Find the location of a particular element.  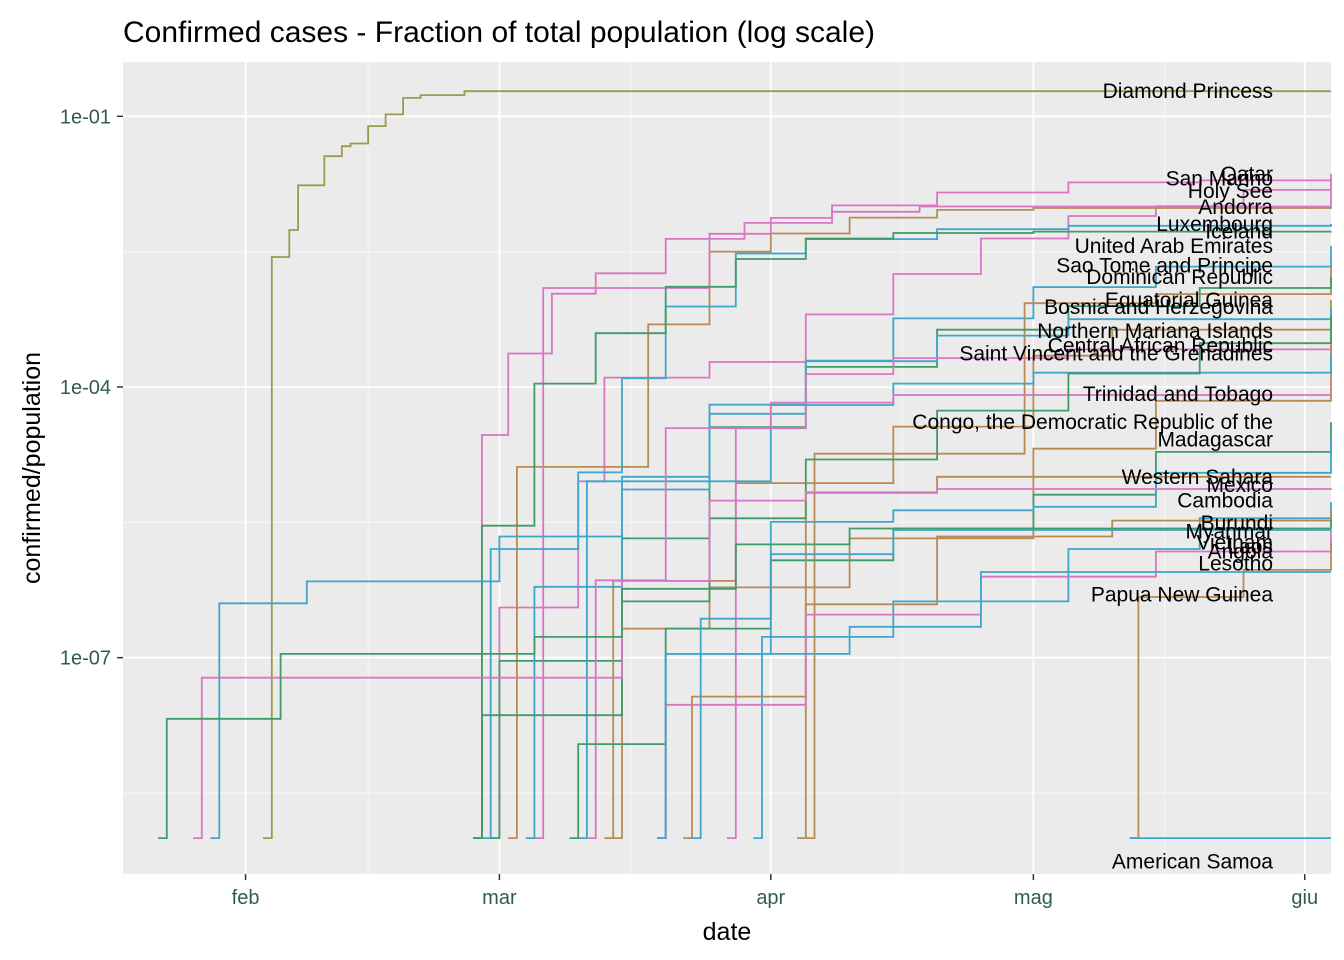

series-label: Vietnam is located at coordinates (1234, 542).